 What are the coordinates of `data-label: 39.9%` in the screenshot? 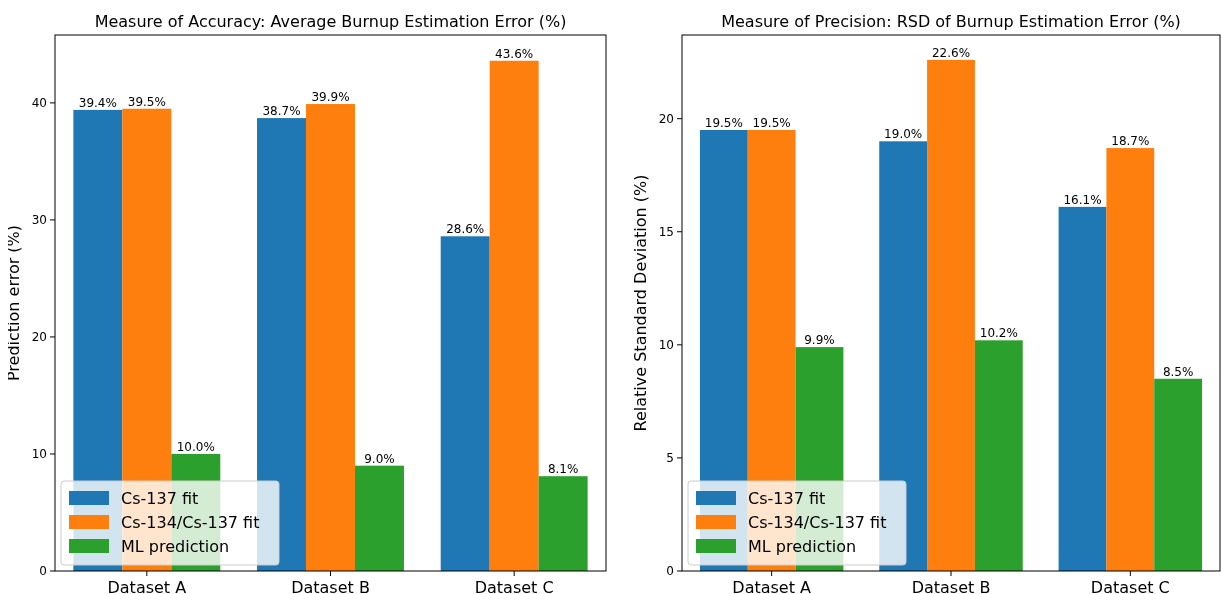 It's located at (330, 97).